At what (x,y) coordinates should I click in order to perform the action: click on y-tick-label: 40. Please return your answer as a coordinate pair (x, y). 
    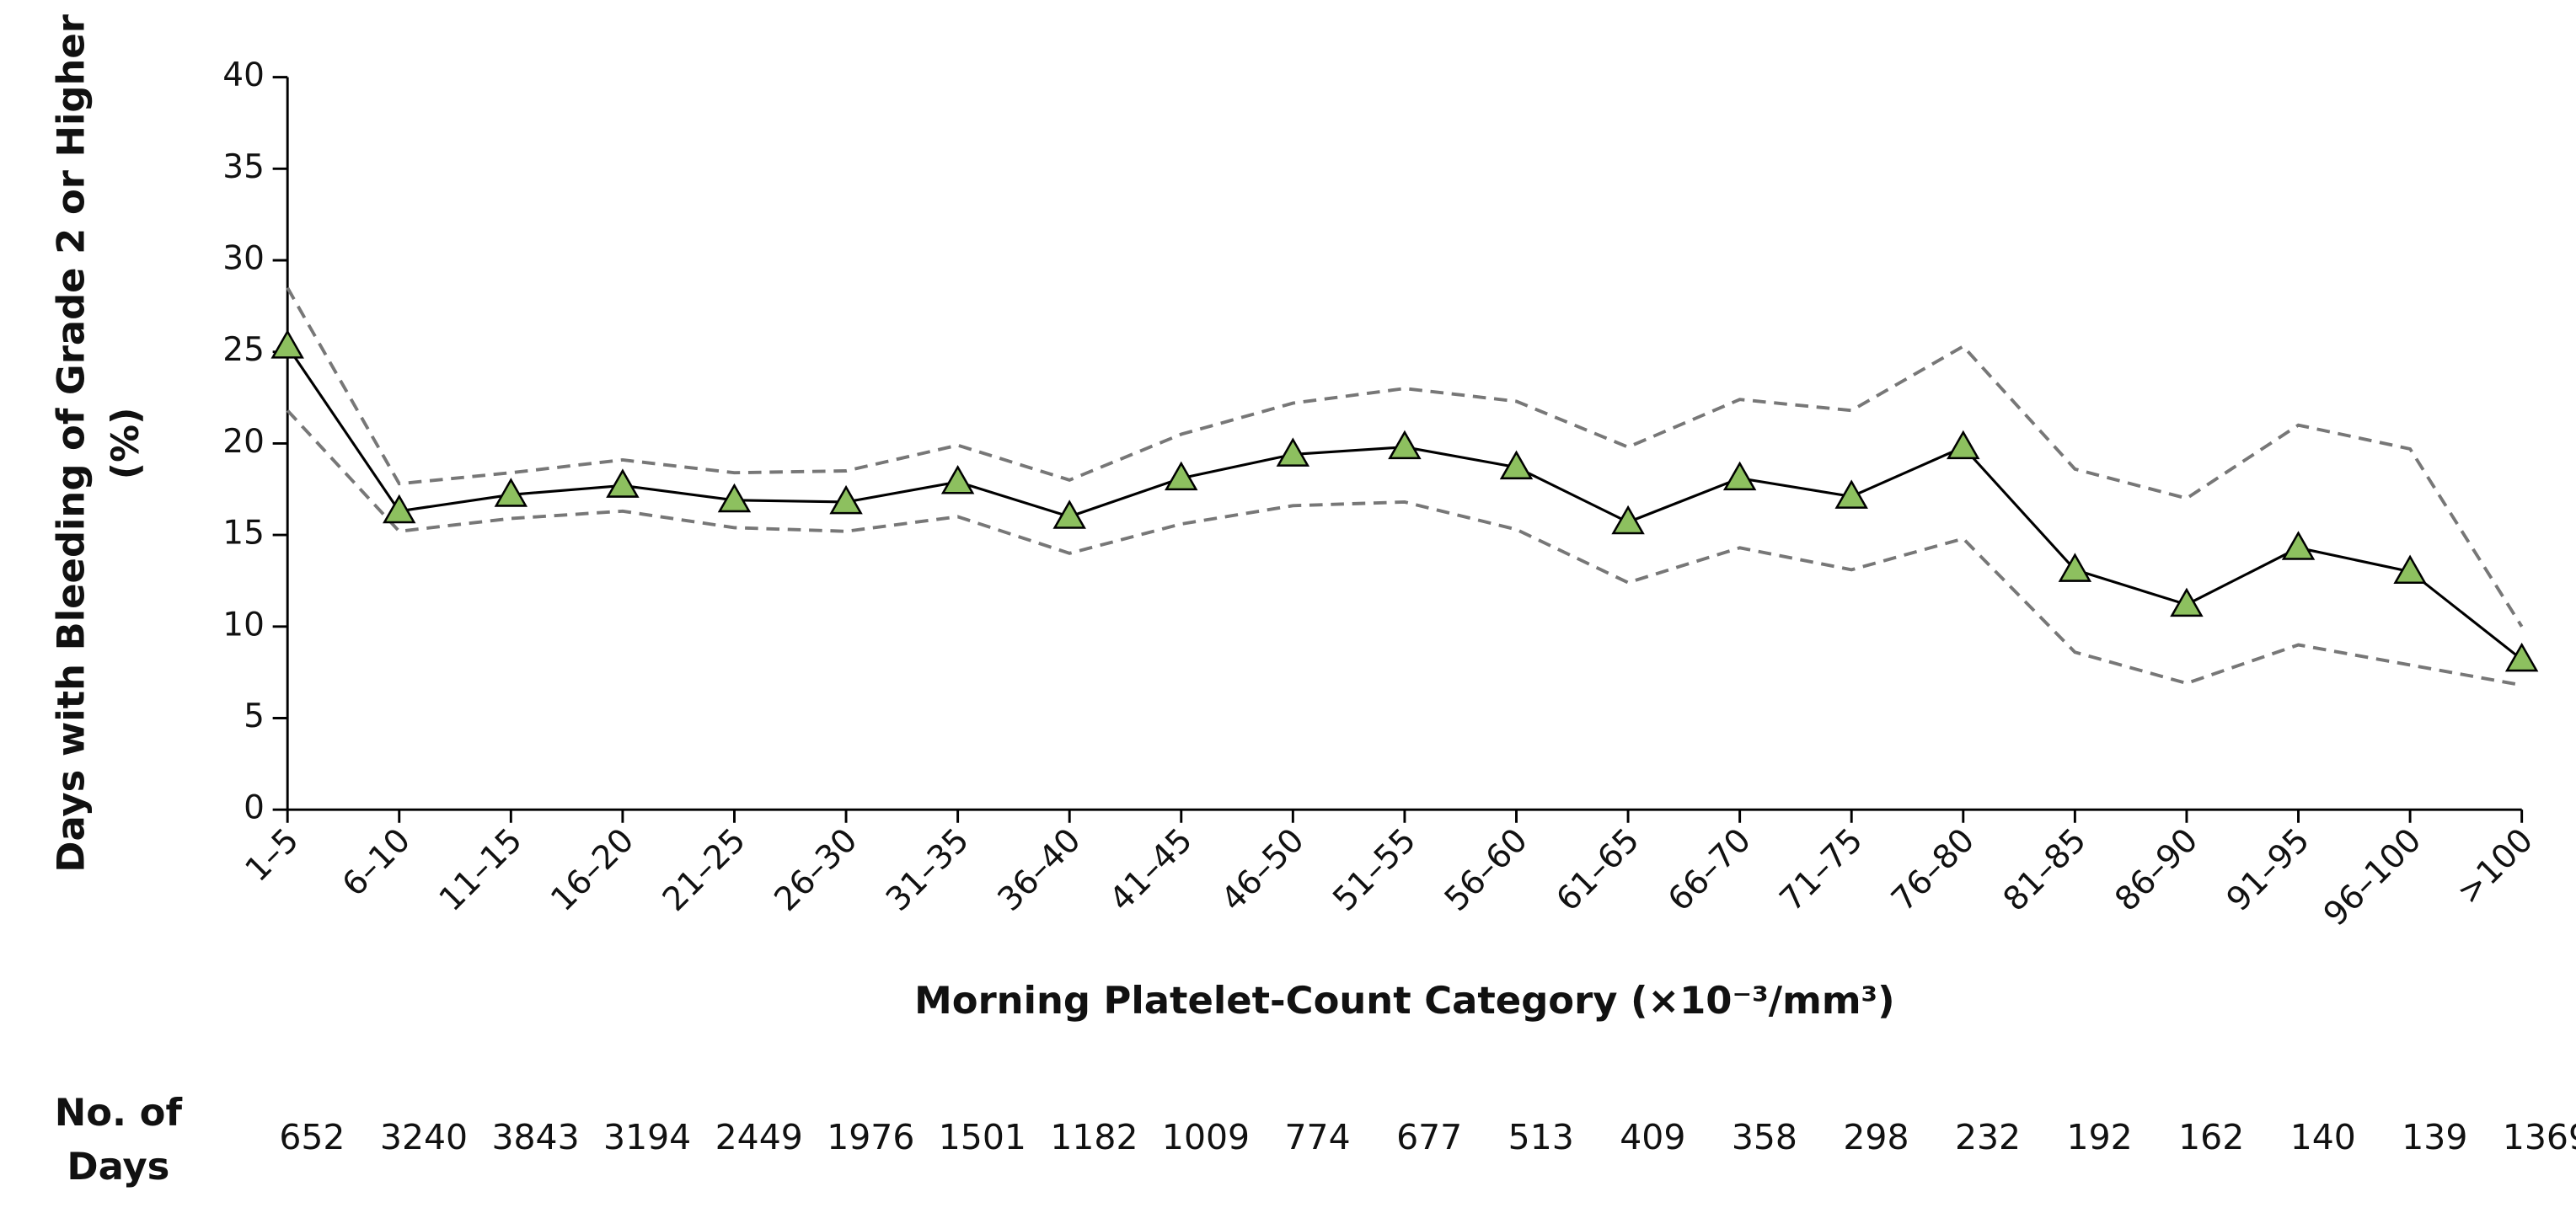
    Looking at the image, I should click on (244, 75).